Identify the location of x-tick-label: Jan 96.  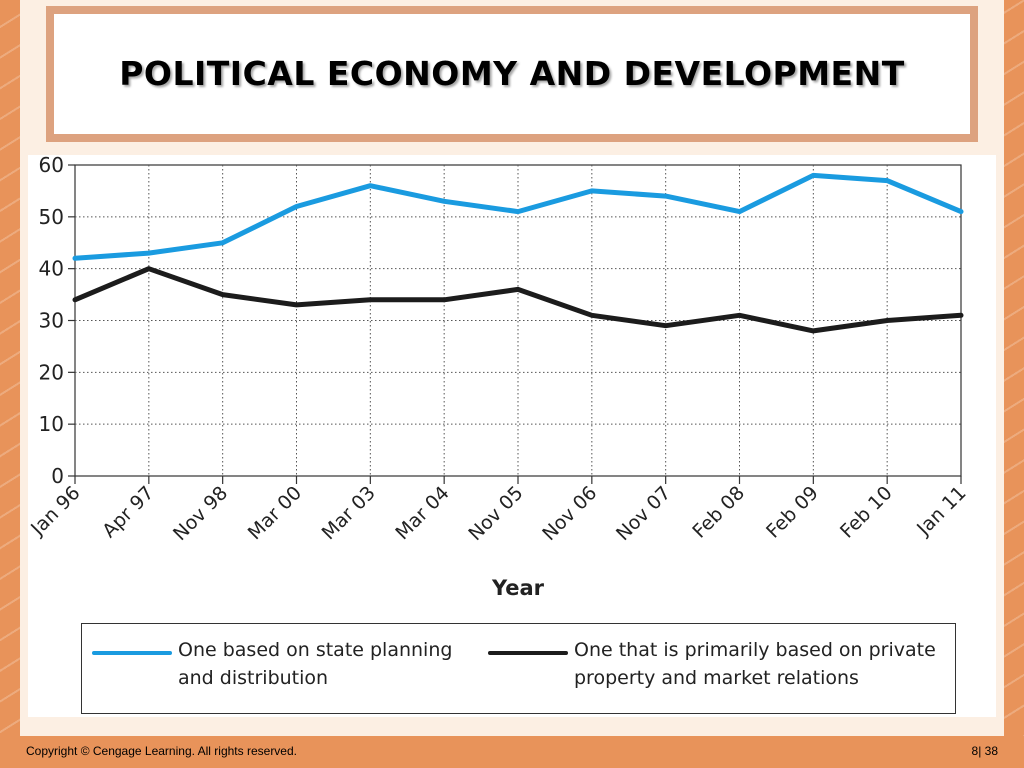
(56, 511).